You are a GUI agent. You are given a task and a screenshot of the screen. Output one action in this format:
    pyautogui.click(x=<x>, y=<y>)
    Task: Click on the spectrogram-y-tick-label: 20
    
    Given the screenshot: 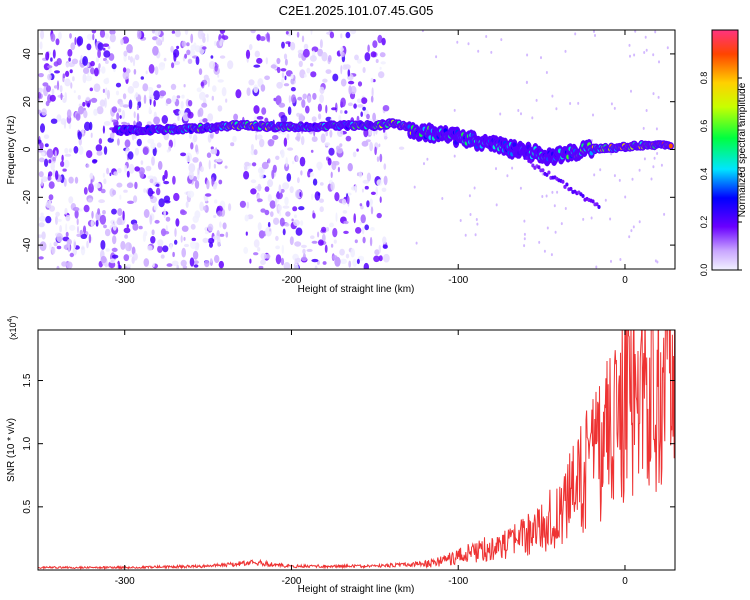 What is the action you would take?
    pyautogui.click(x=27, y=102)
    